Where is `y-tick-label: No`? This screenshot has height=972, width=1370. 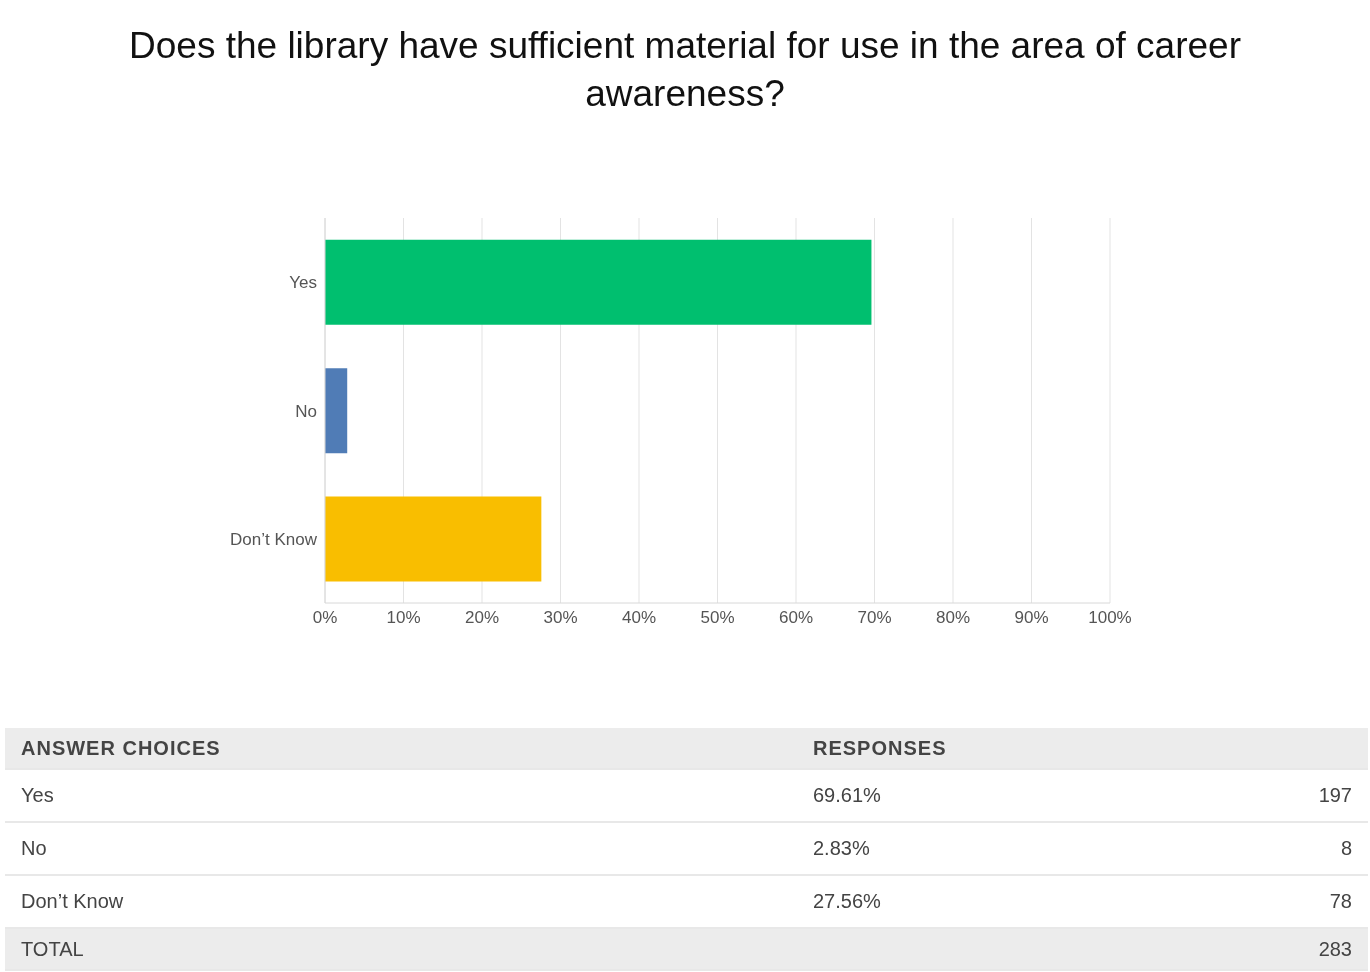 y-tick-label: No is located at coordinates (306, 411).